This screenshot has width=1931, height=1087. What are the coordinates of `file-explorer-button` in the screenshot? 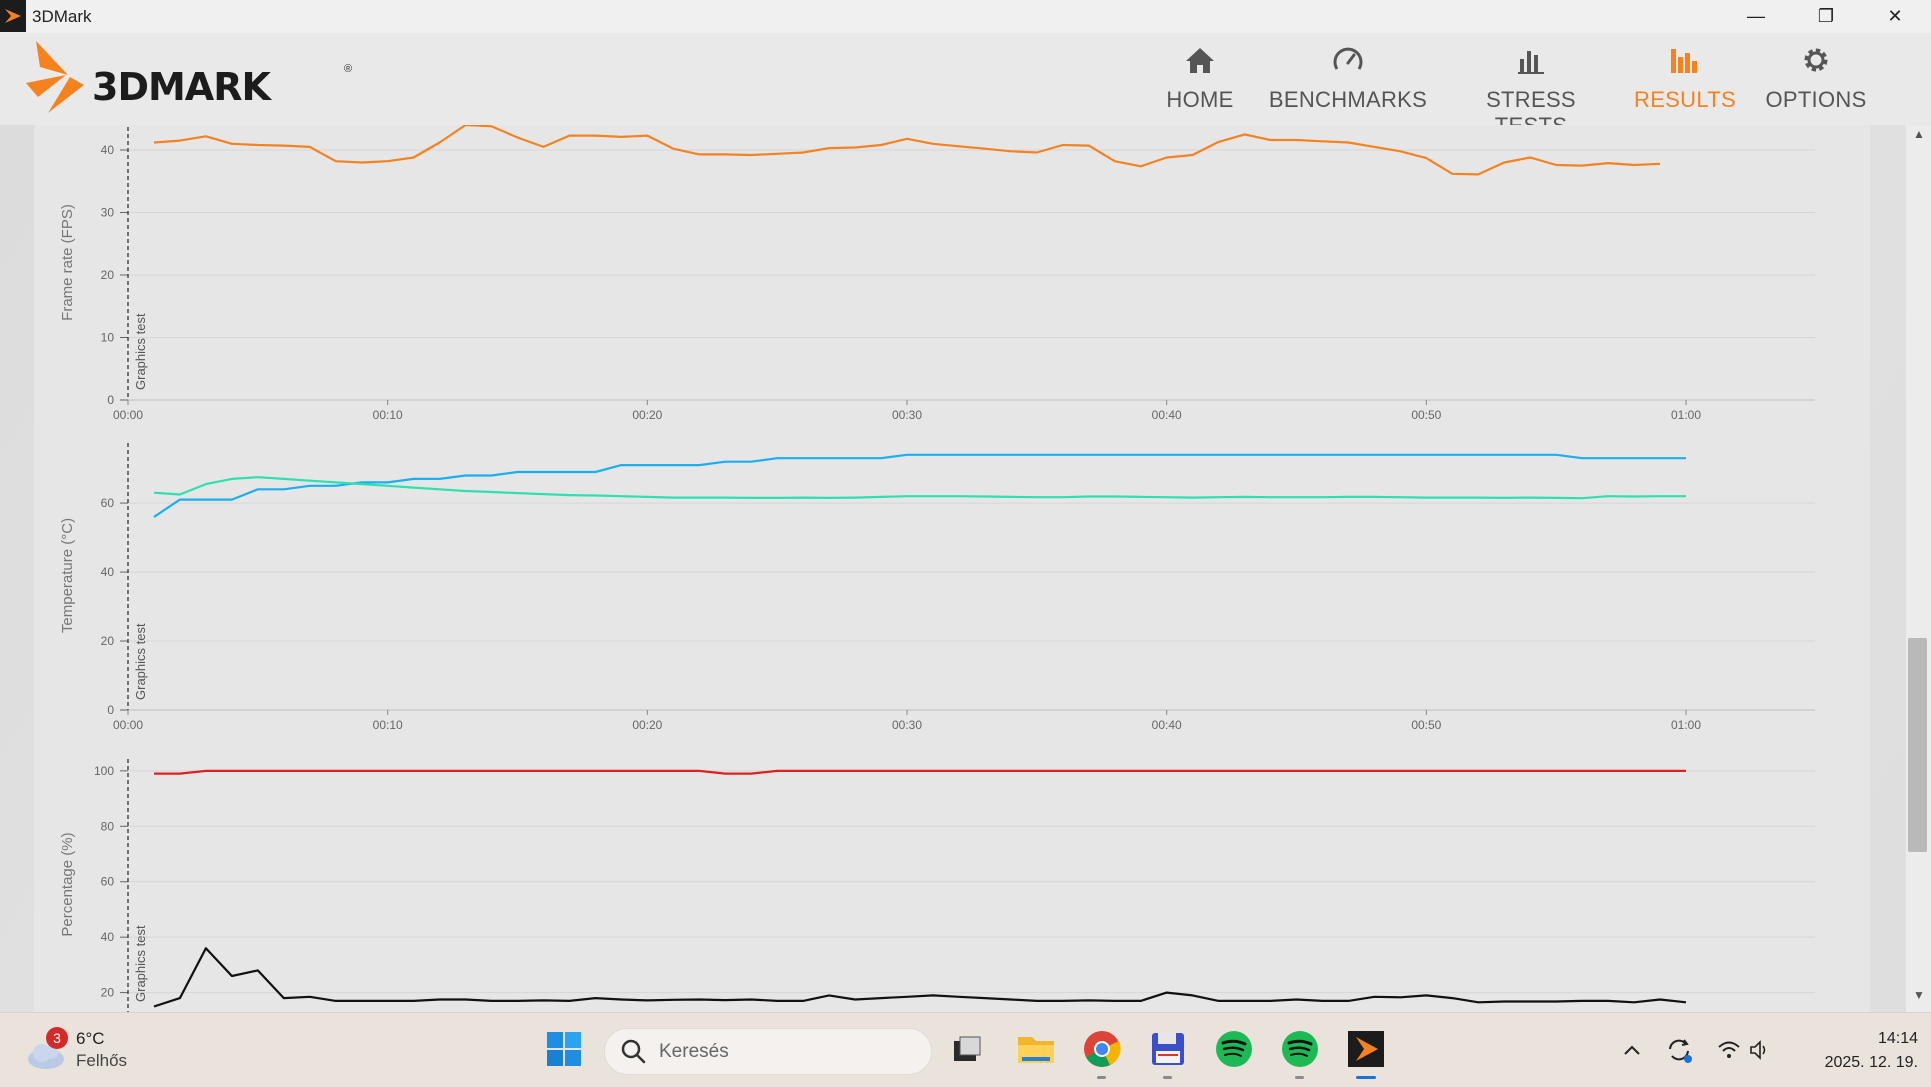 It's located at (1036, 1049).